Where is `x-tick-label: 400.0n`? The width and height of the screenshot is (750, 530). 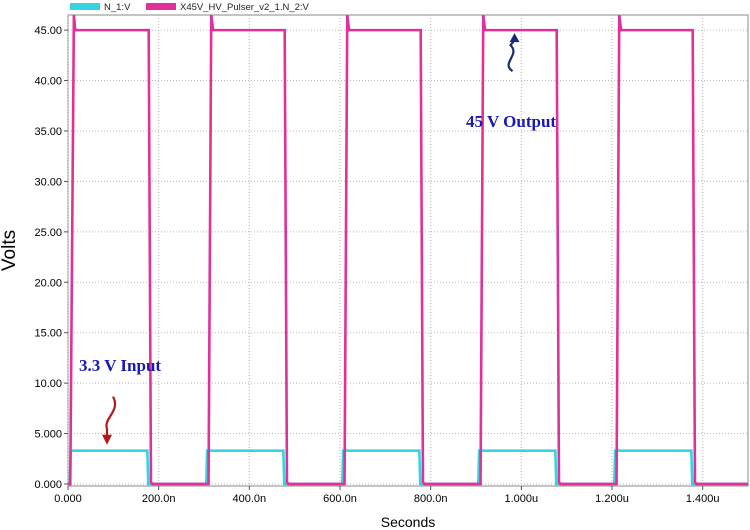 x-tick-label: 400.0n is located at coordinates (250, 499).